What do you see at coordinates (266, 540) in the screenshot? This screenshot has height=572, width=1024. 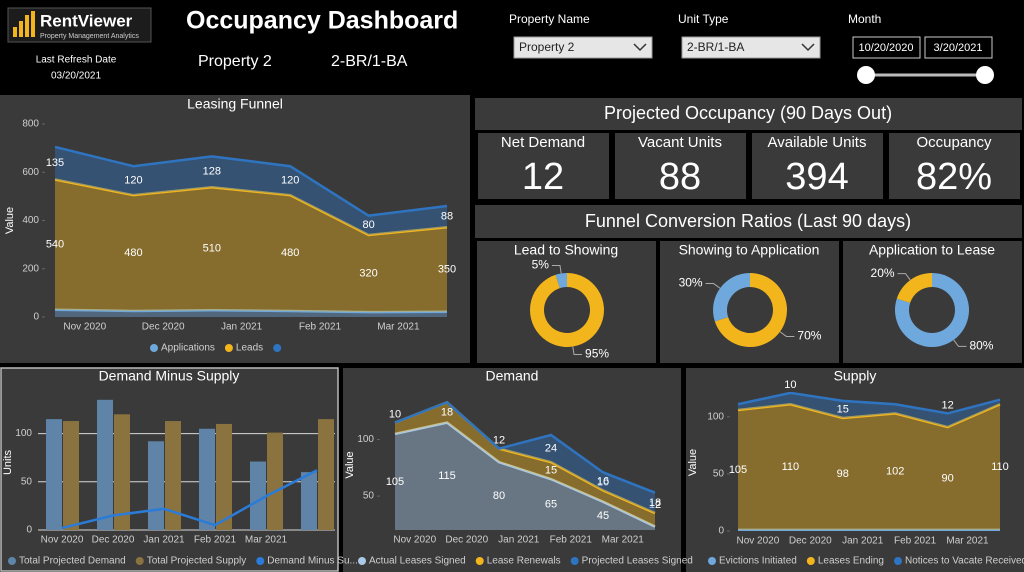 I see `x-tick-label: Mar 2021` at bounding box center [266, 540].